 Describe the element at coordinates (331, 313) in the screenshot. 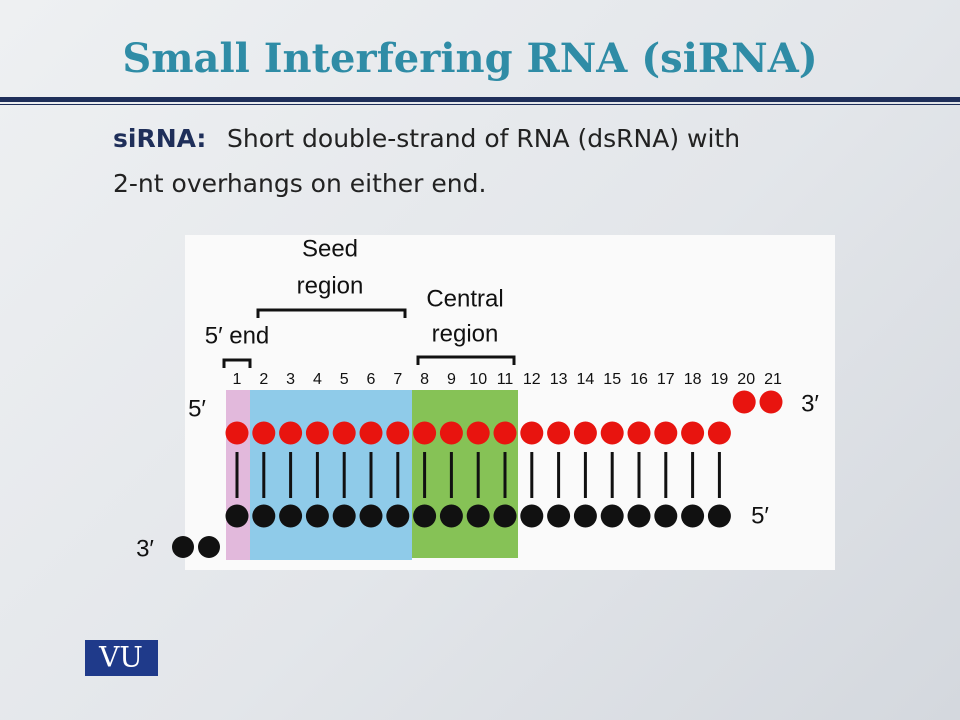

I see `seed-bracket` at that location.